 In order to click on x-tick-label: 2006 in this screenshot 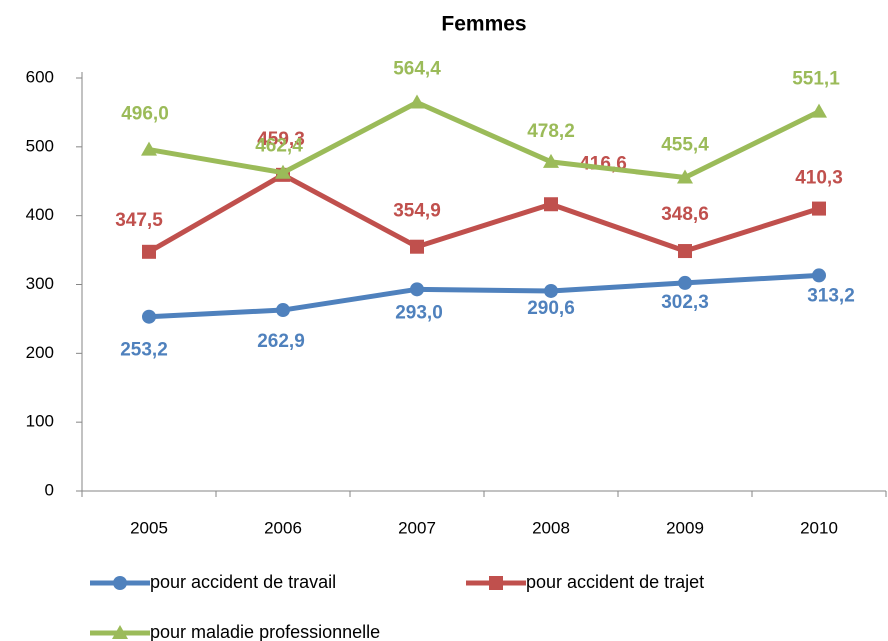, I will do `click(283, 527)`.